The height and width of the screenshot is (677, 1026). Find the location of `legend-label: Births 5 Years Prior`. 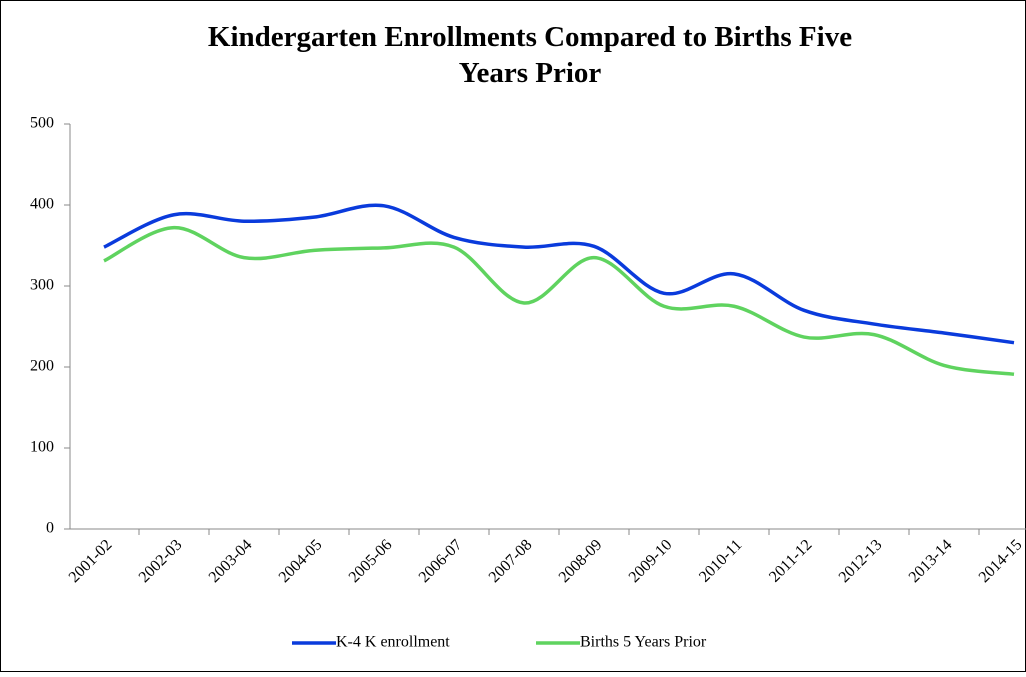

legend-label: Births 5 Years Prior is located at coordinates (643, 642).